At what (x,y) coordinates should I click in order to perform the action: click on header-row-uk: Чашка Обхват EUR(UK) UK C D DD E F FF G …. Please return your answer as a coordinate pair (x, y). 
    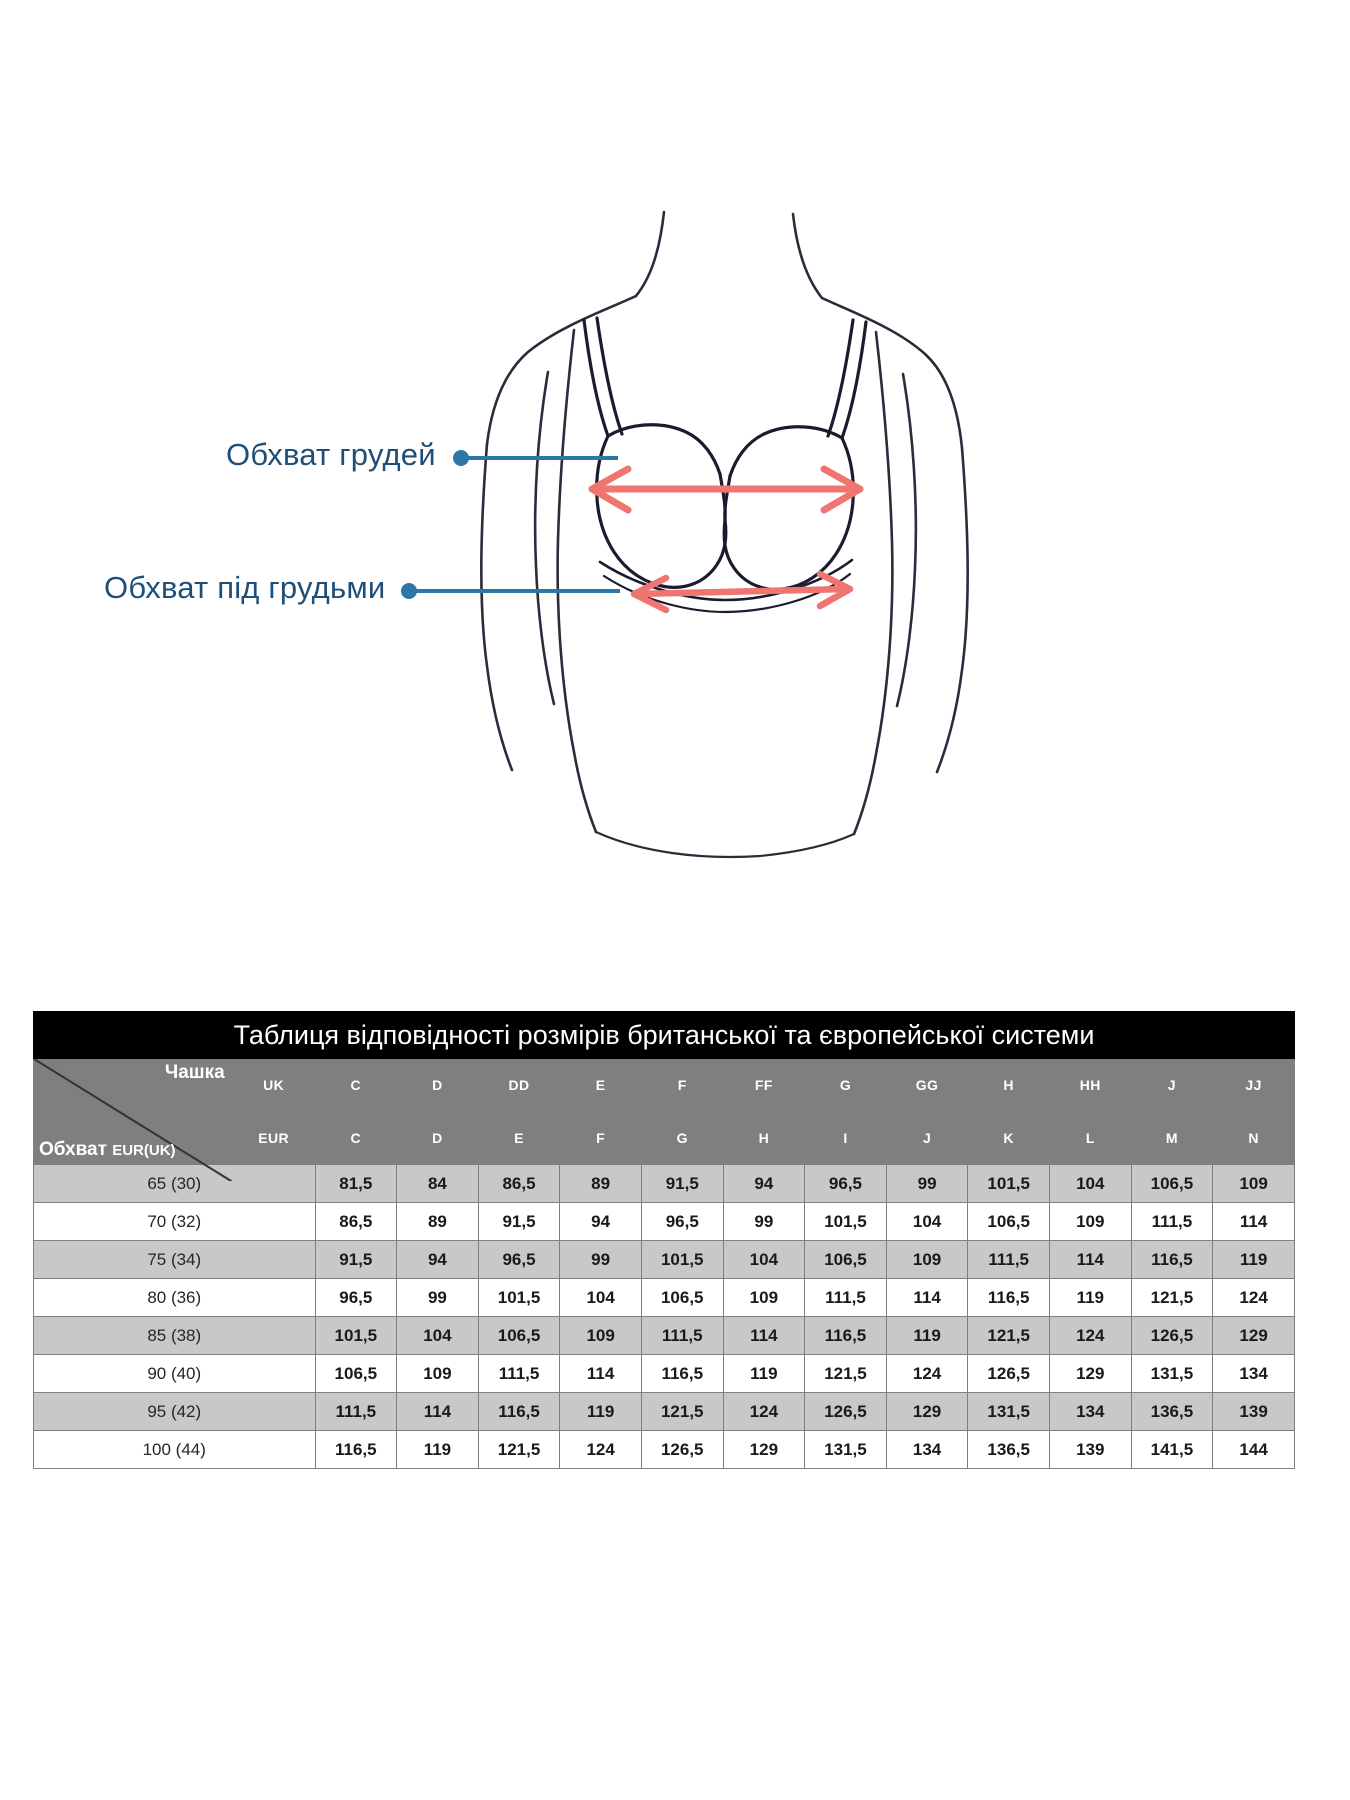
    Looking at the image, I should click on (664, 1085).